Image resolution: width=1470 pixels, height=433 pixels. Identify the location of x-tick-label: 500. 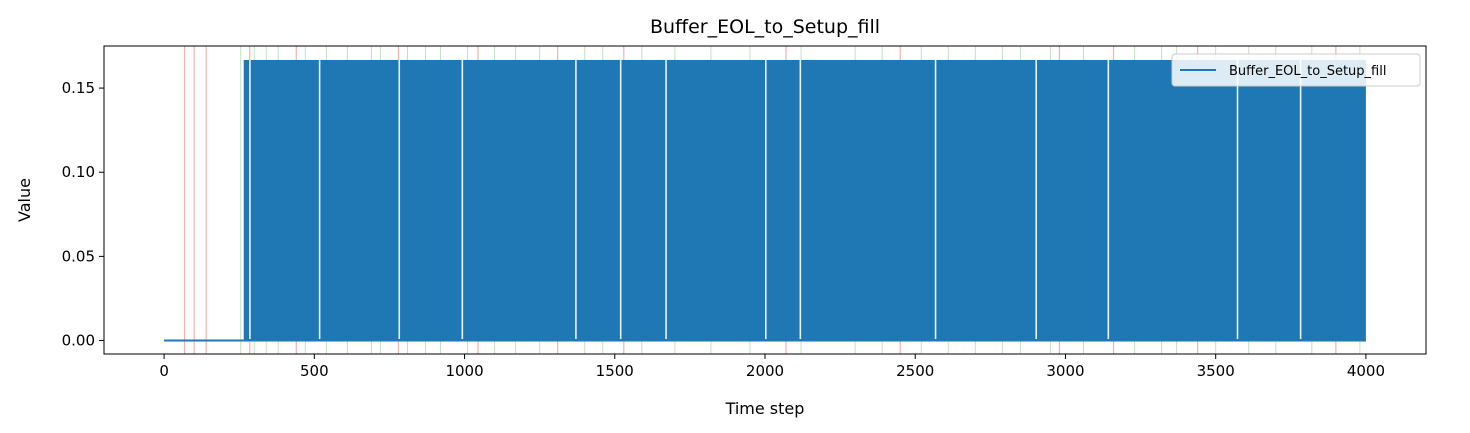
(314, 371).